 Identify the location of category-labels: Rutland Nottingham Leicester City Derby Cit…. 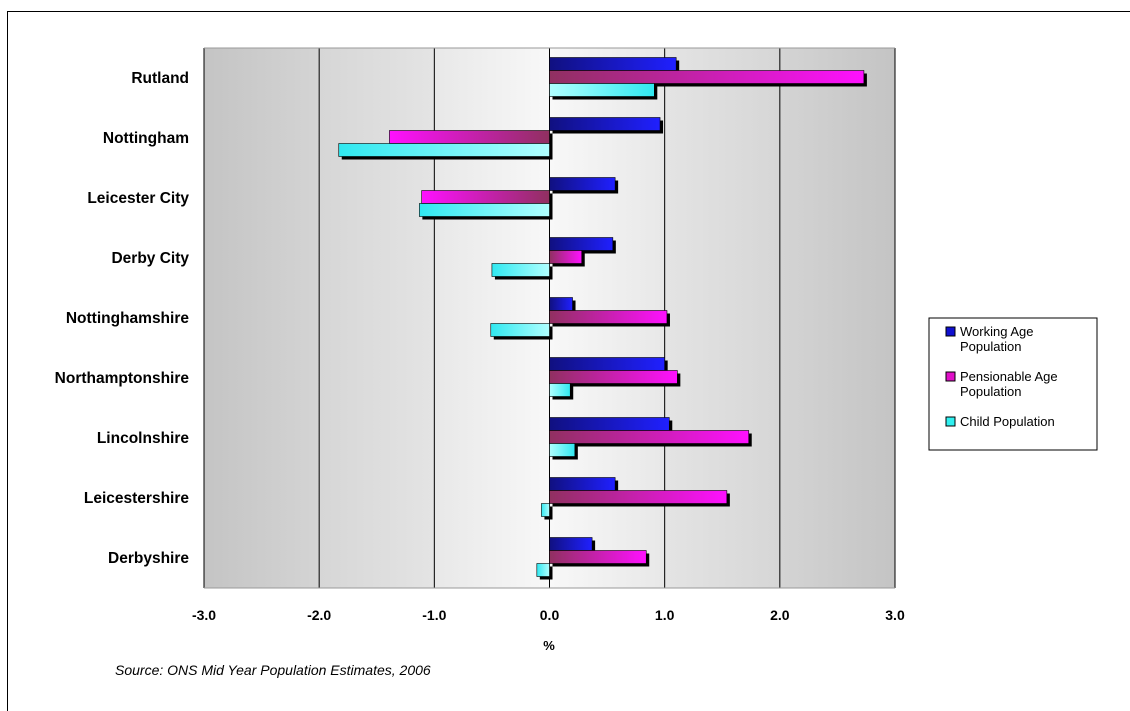
(122, 318).